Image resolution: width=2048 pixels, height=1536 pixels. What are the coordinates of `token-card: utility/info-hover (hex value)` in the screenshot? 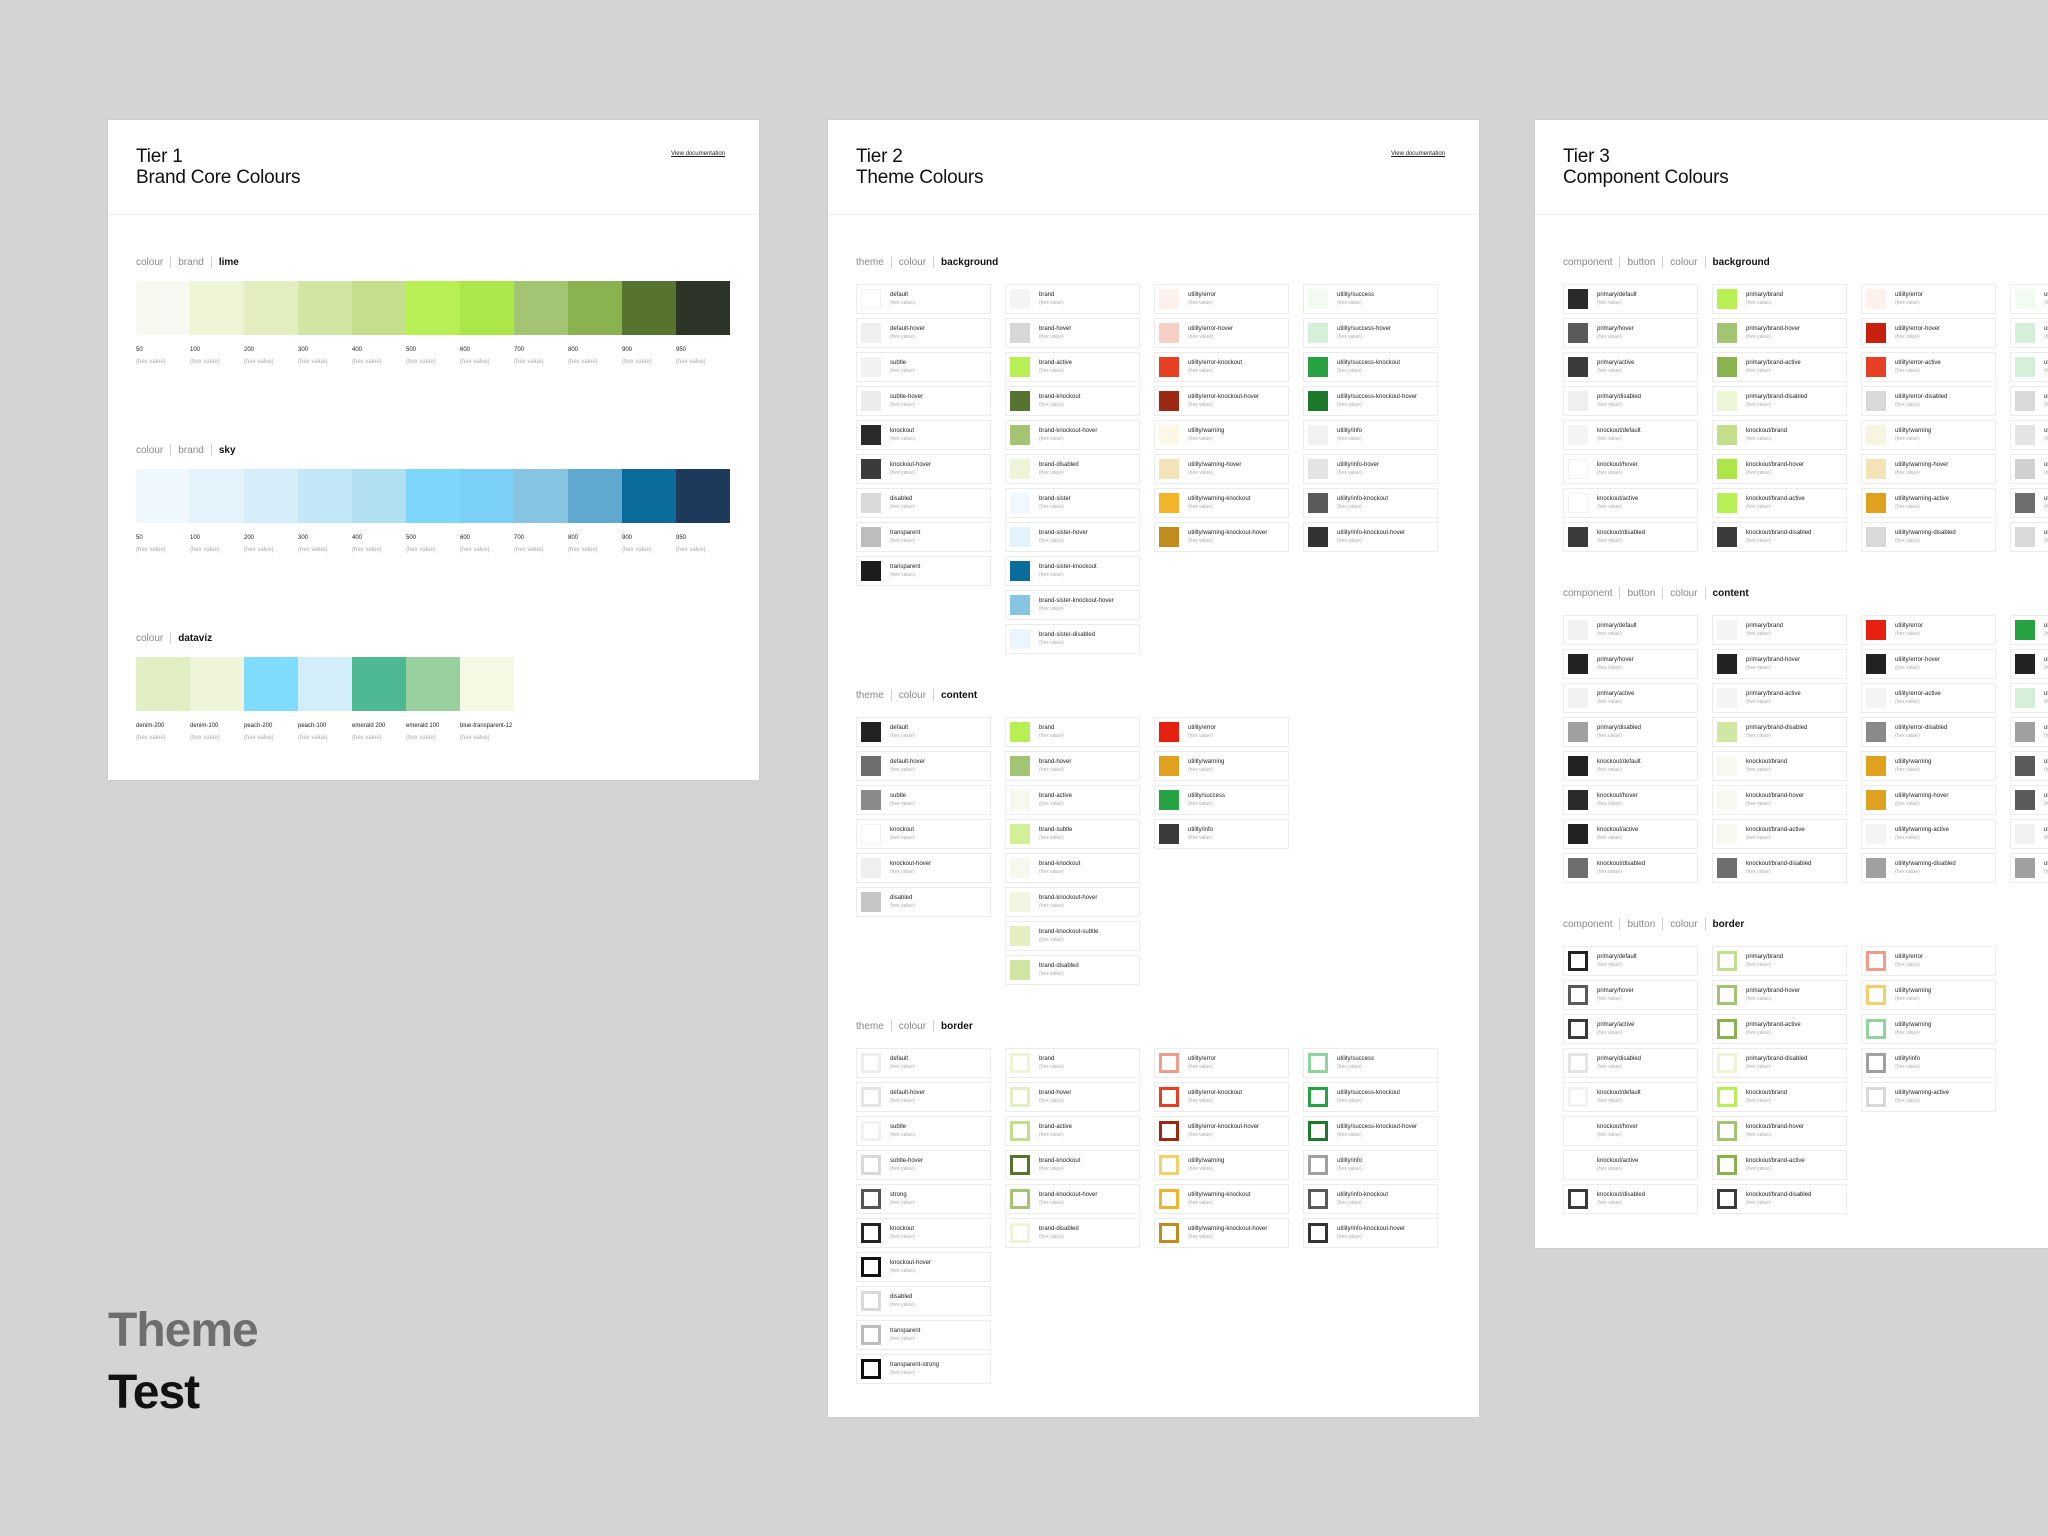 It's located at (2029, 469).